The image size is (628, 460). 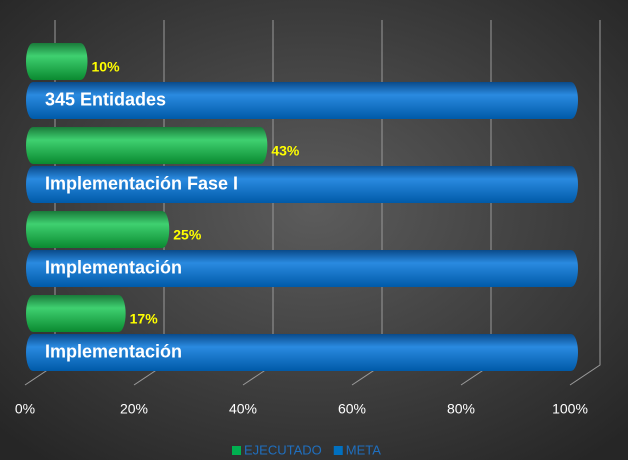 What do you see at coordinates (461, 409) in the screenshot?
I see `x-tick-label: 80%` at bounding box center [461, 409].